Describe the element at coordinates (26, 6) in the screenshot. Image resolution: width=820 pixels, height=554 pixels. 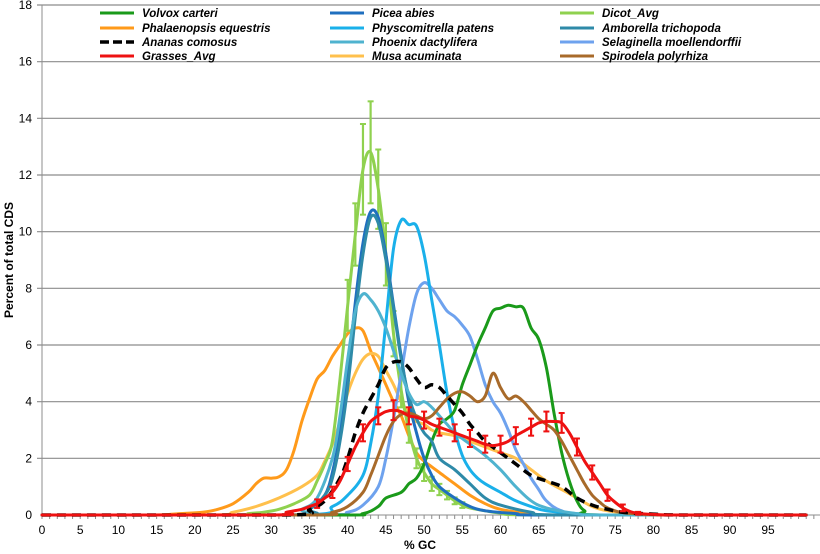
I see `y-tick-label: 18` at that location.